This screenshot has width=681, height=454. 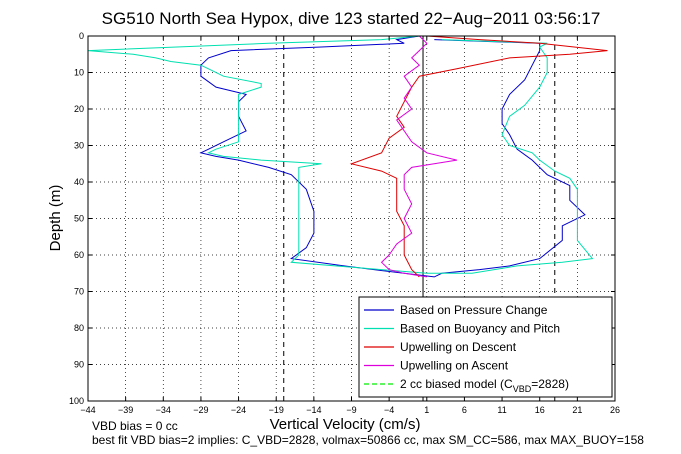 I want to click on legend-box, so click(x=485, y=347).